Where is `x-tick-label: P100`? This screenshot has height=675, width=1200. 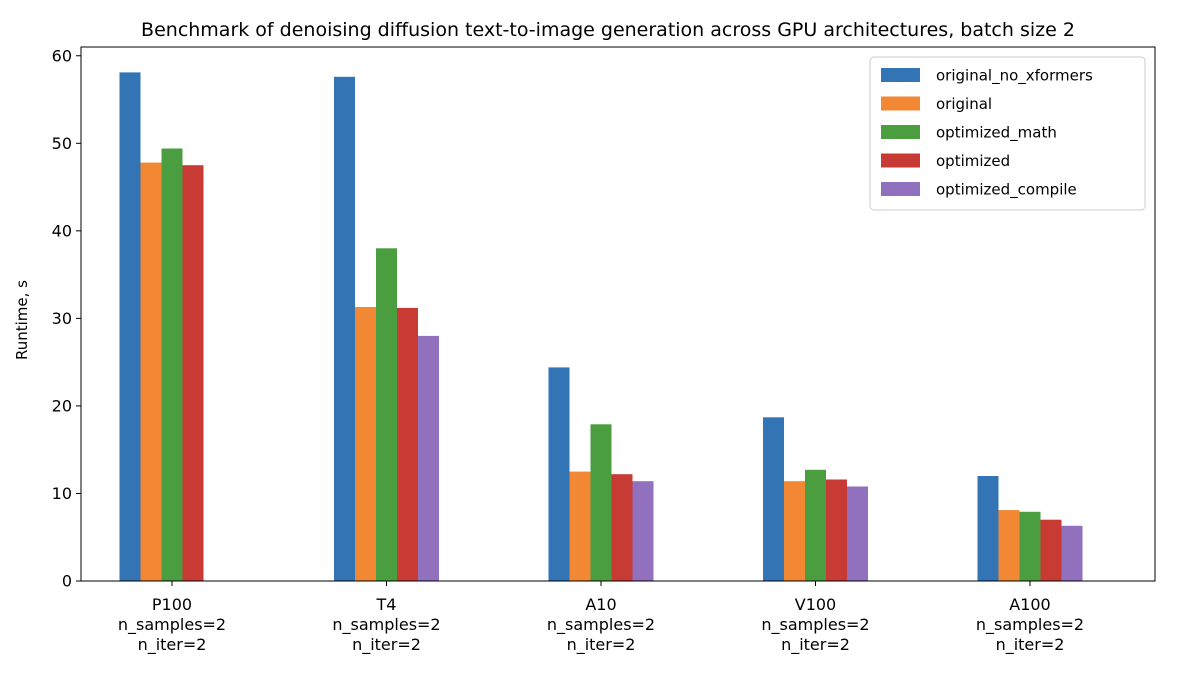 x-tick-label: P100 is located at coordinates (172, 604).